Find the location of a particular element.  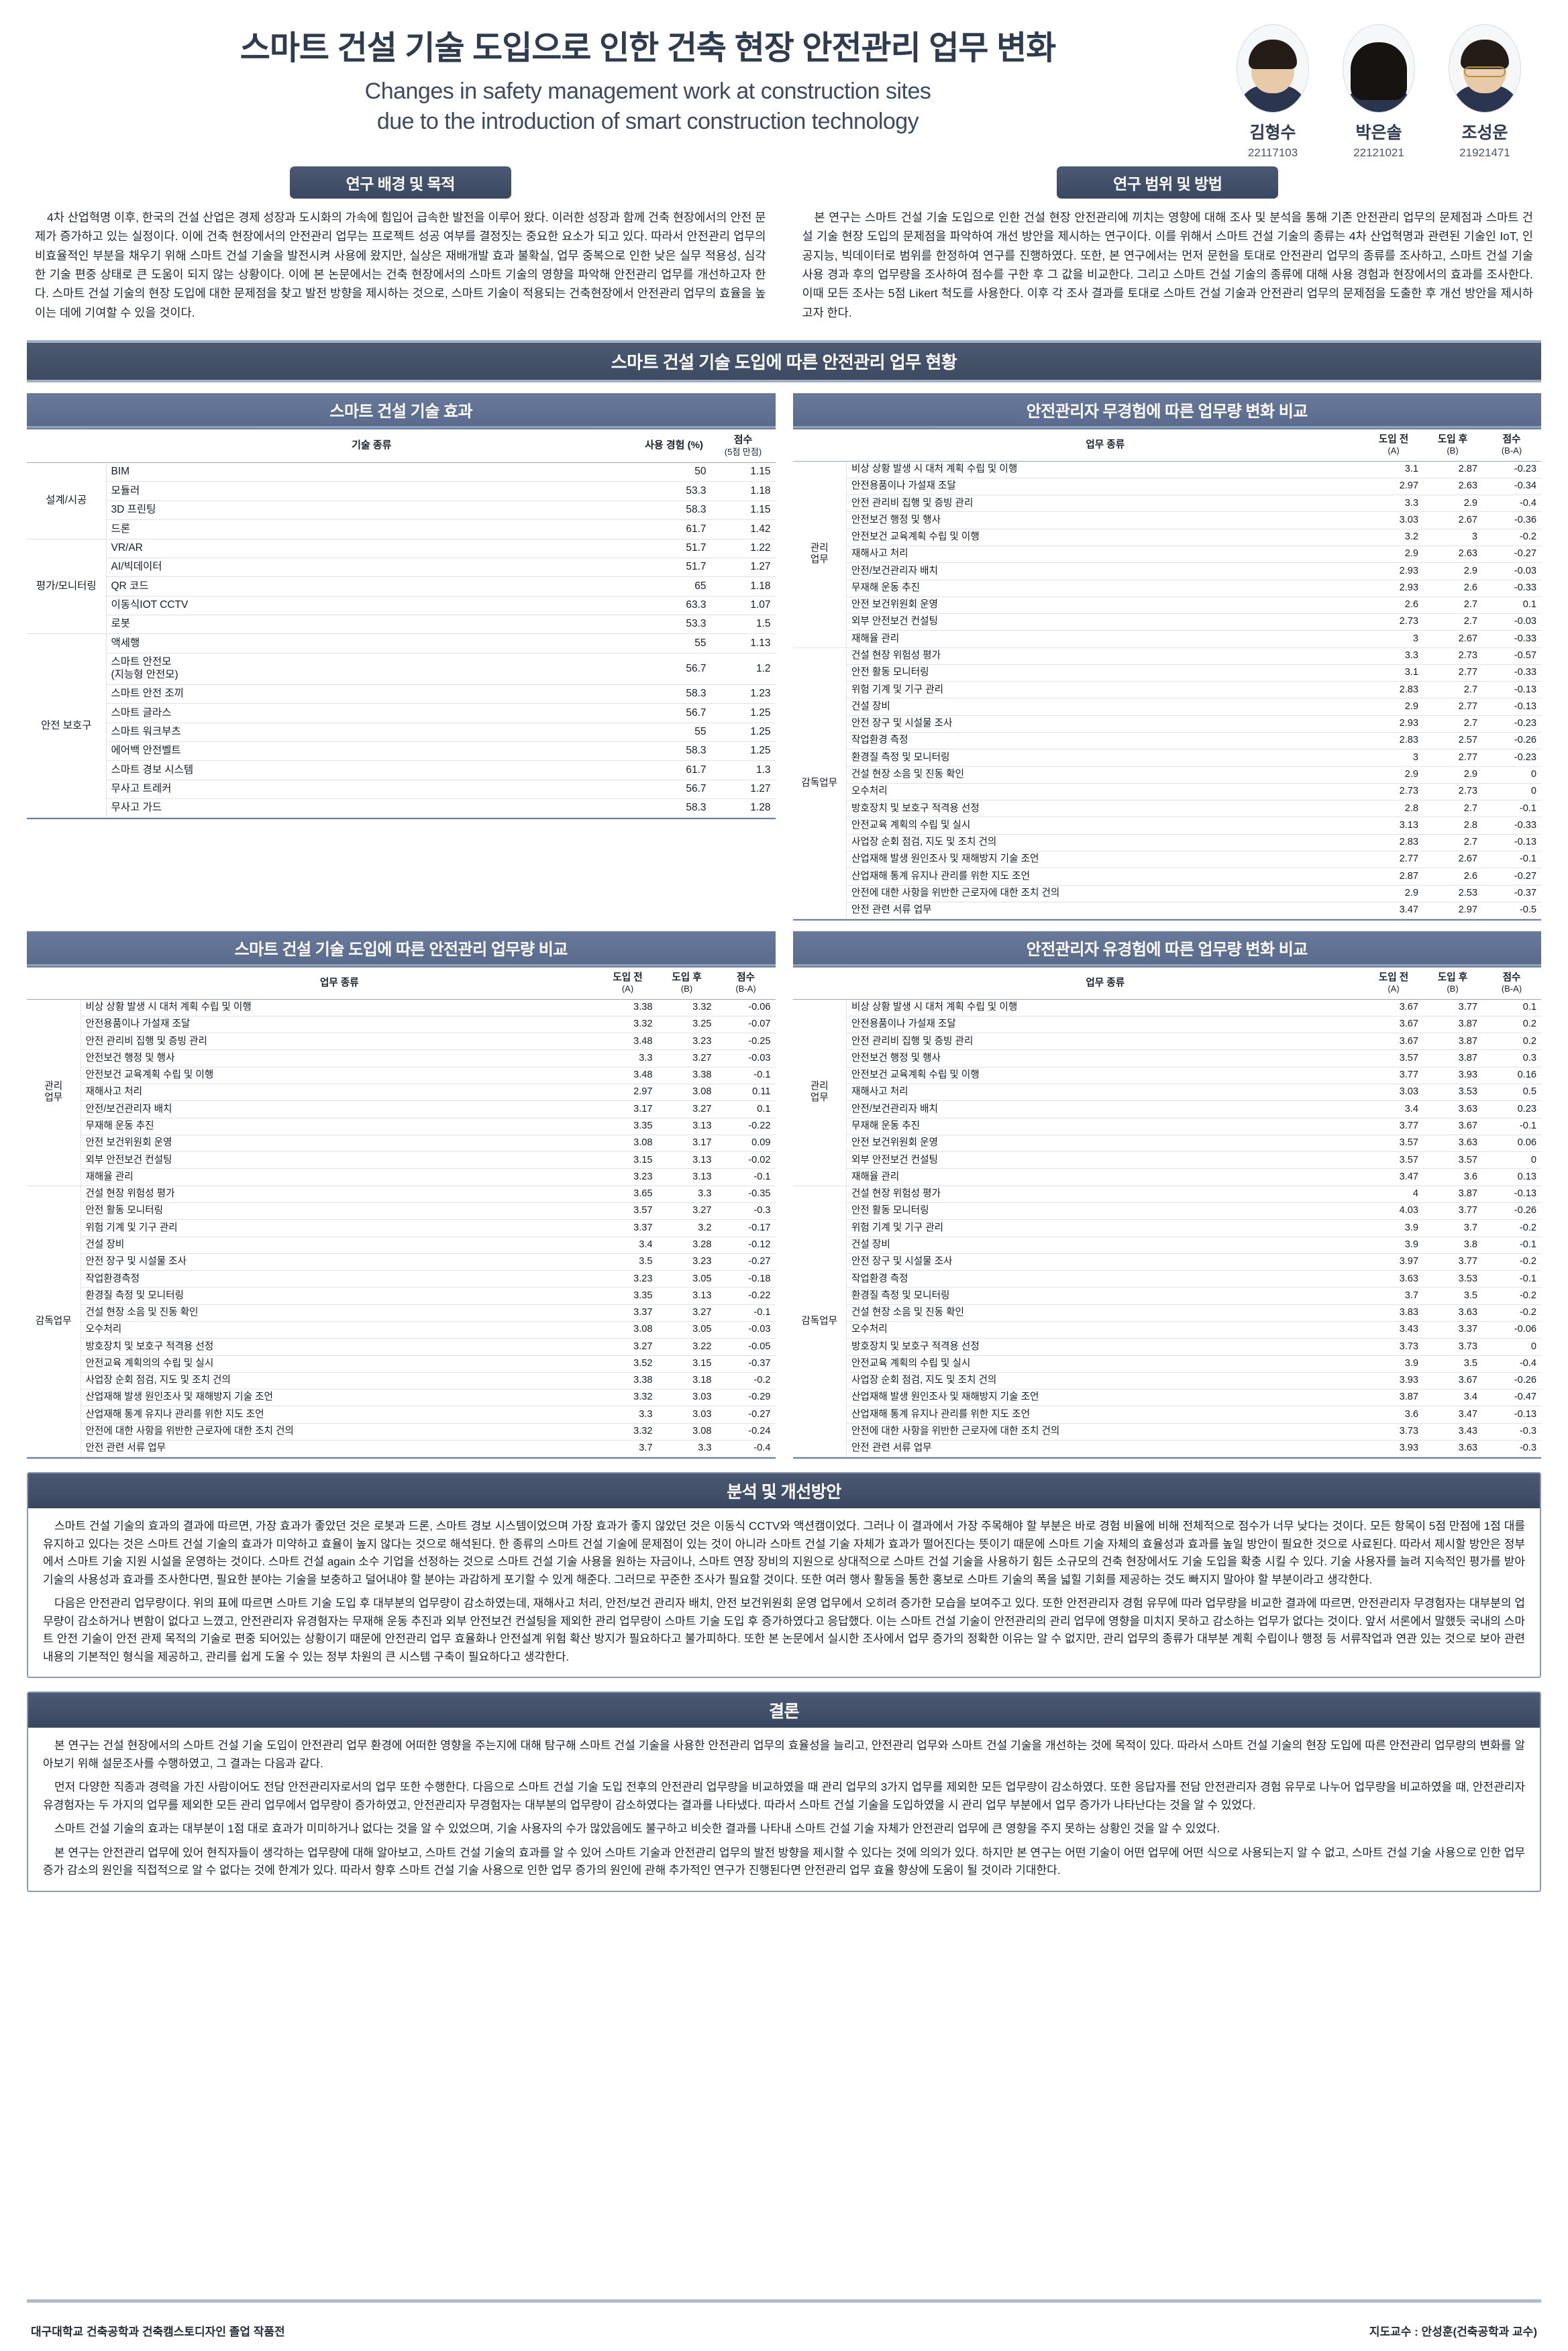

table-row: 안전 장구 및 시설물 조사 3.5 3.23 -0.27 is located at coordinates (401, 1262).